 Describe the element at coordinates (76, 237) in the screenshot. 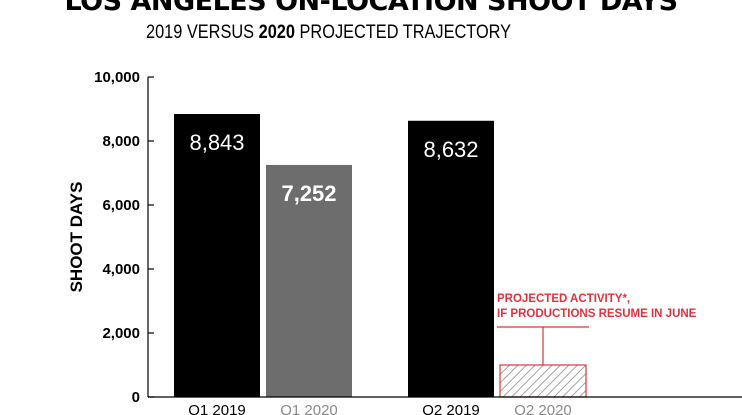

I see `y-axis-label: SHOOT DAYS` at that location.